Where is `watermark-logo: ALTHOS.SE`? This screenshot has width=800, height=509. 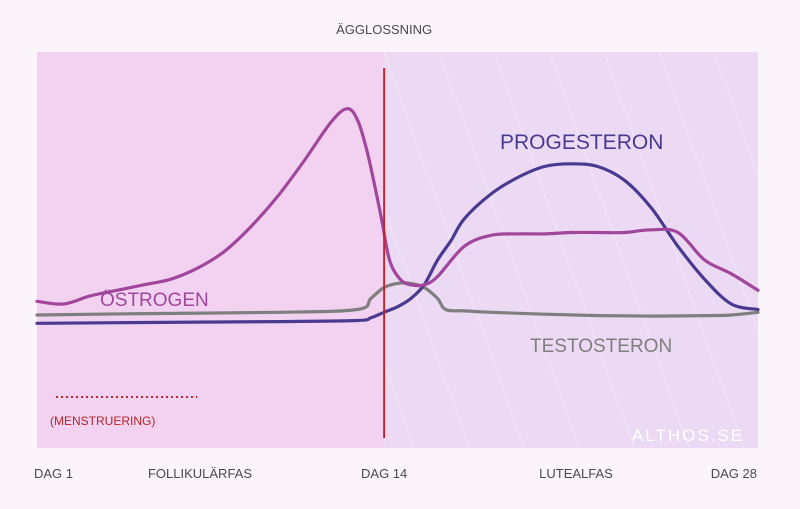 watermark-logo: ALTHOS.SE is located at coordinates (688, 435).